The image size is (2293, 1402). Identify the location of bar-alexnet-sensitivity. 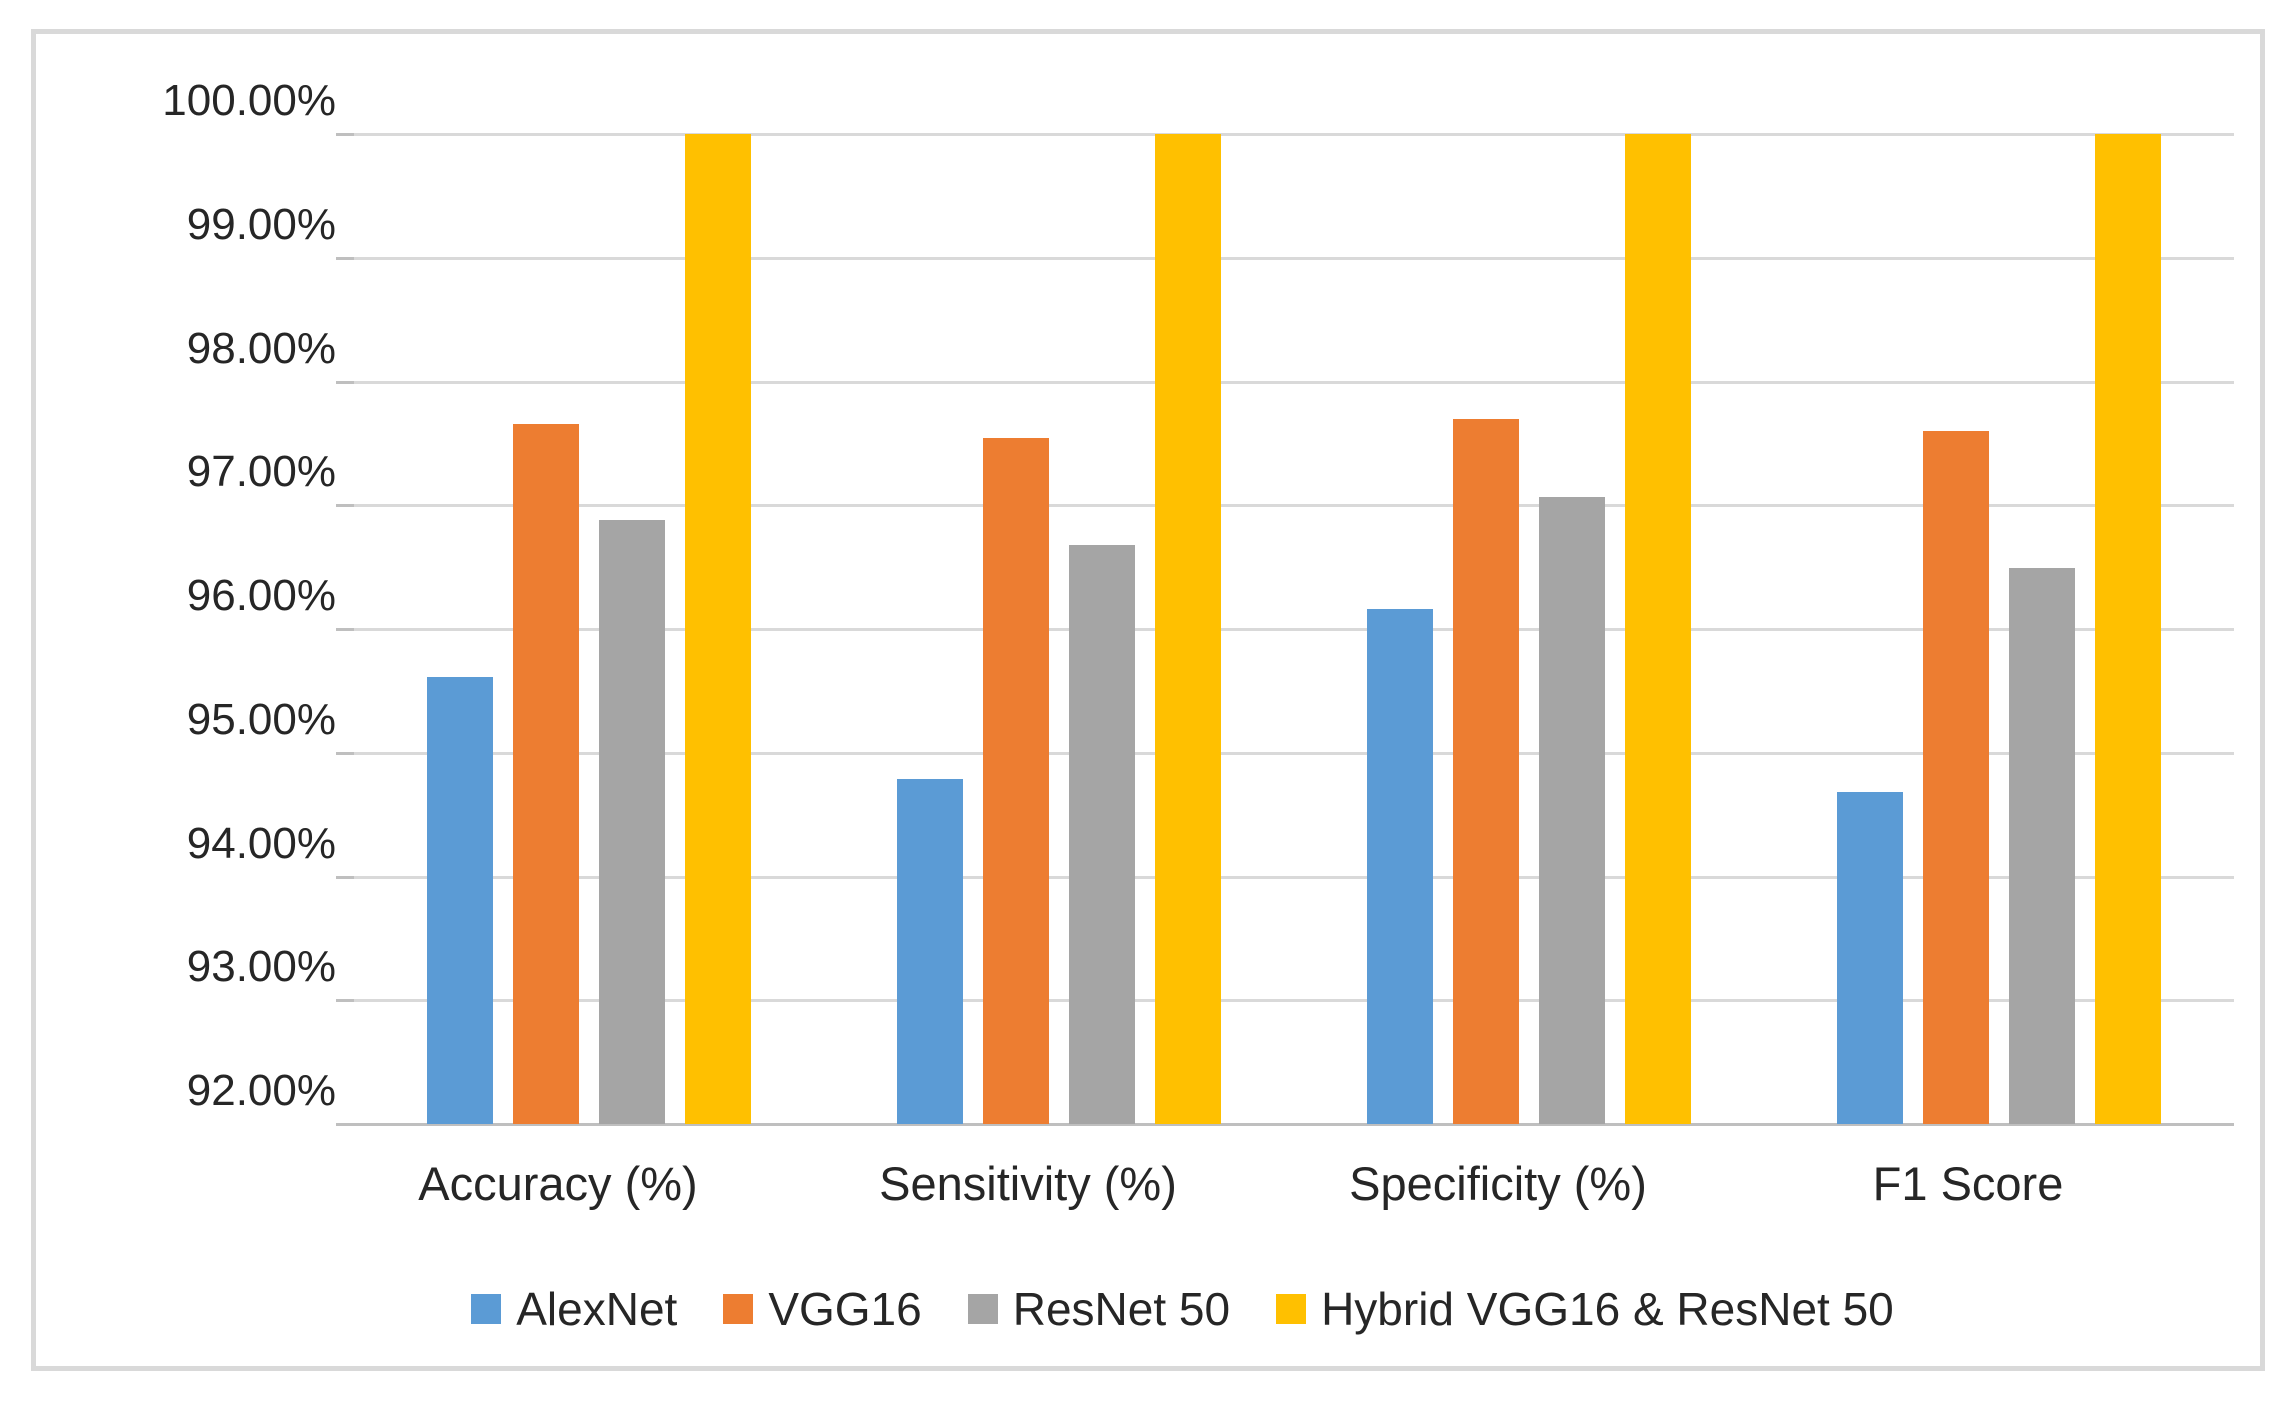
(930, 951).